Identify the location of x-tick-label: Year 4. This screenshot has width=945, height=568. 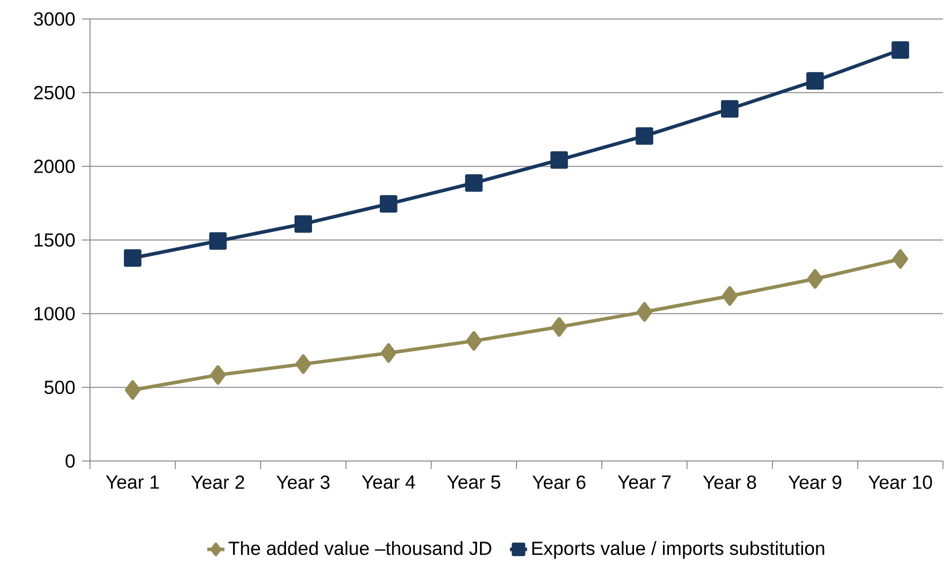
(389, 482).